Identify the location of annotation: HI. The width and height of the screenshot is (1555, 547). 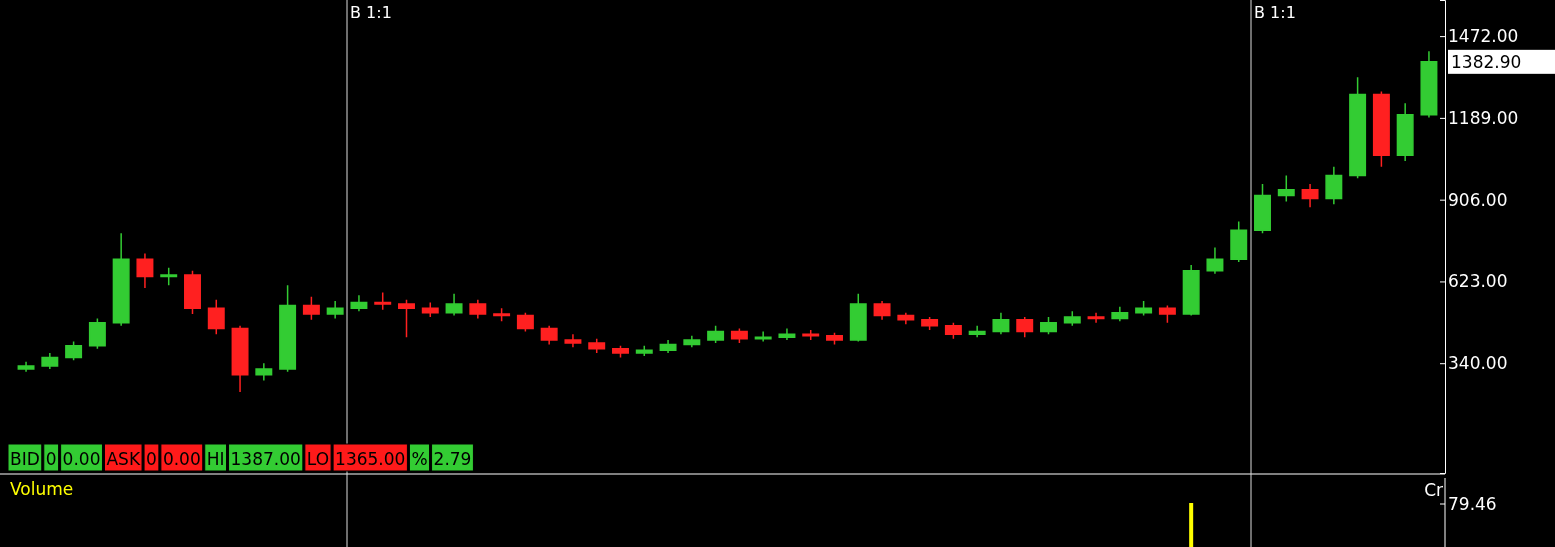
(215, 459).